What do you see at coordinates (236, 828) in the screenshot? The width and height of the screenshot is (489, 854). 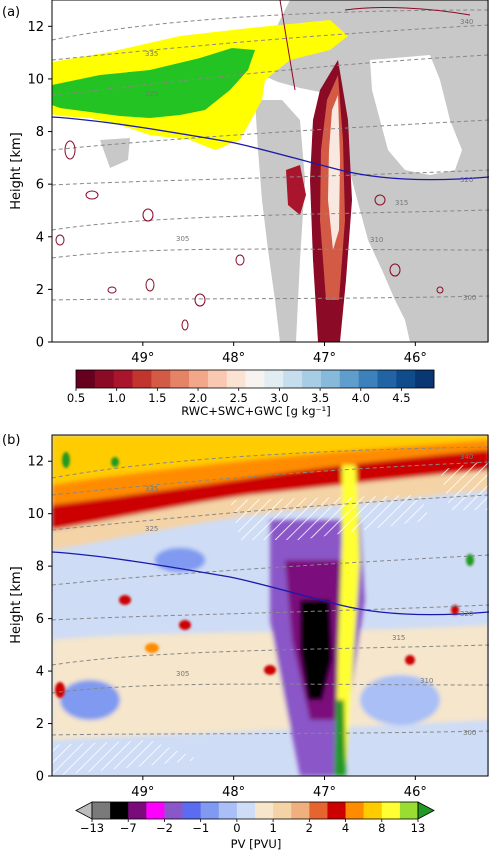 I see `colorbar-tick-label: 0` at bounding box center [236, 828].